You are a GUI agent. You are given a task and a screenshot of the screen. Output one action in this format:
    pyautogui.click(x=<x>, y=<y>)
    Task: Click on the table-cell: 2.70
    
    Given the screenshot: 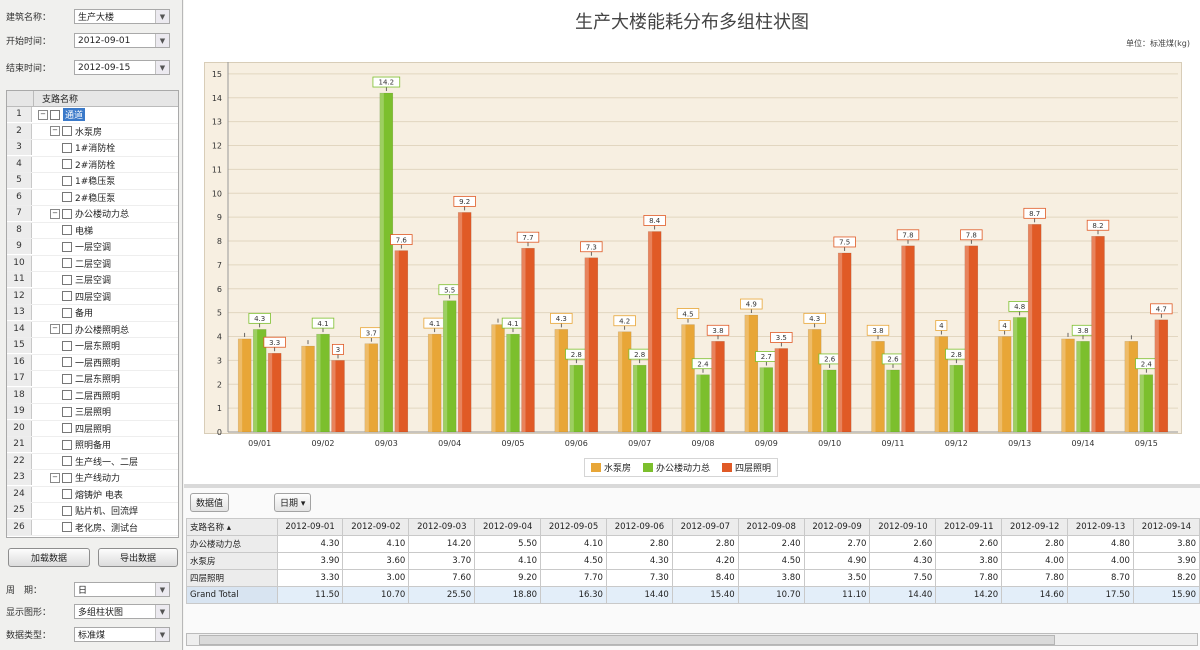 What is the action you would take?
    pyautogui.click(x=837, y=544)
    